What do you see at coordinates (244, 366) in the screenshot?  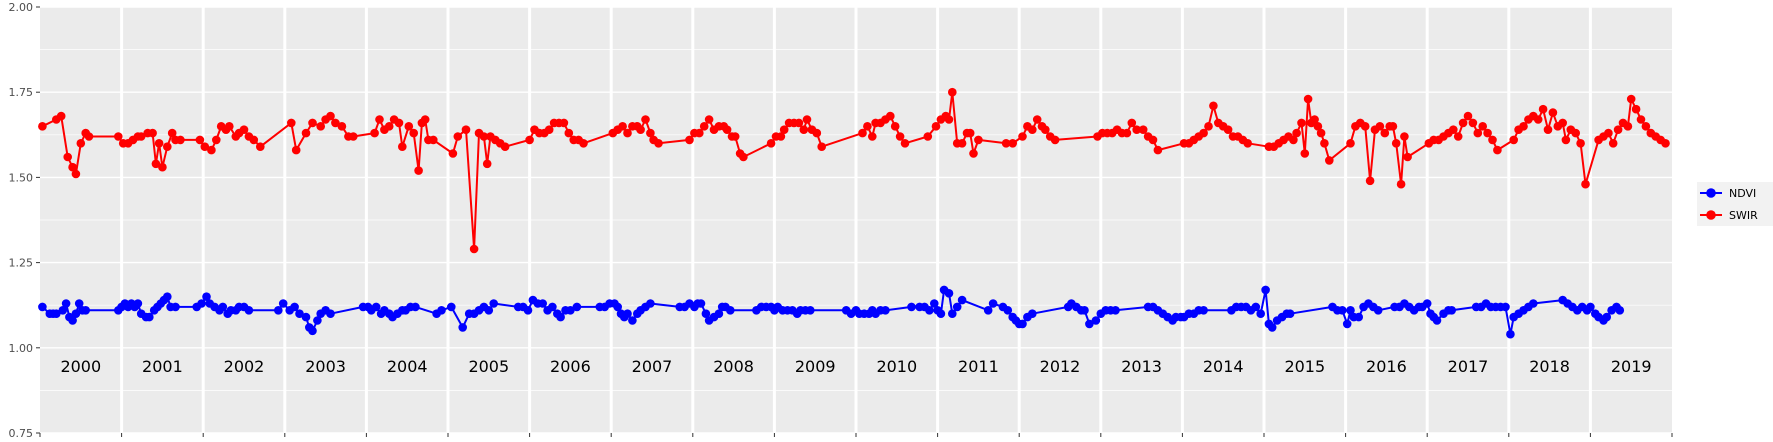 I see `year-label: 2002` at bounding box center [244, 366].